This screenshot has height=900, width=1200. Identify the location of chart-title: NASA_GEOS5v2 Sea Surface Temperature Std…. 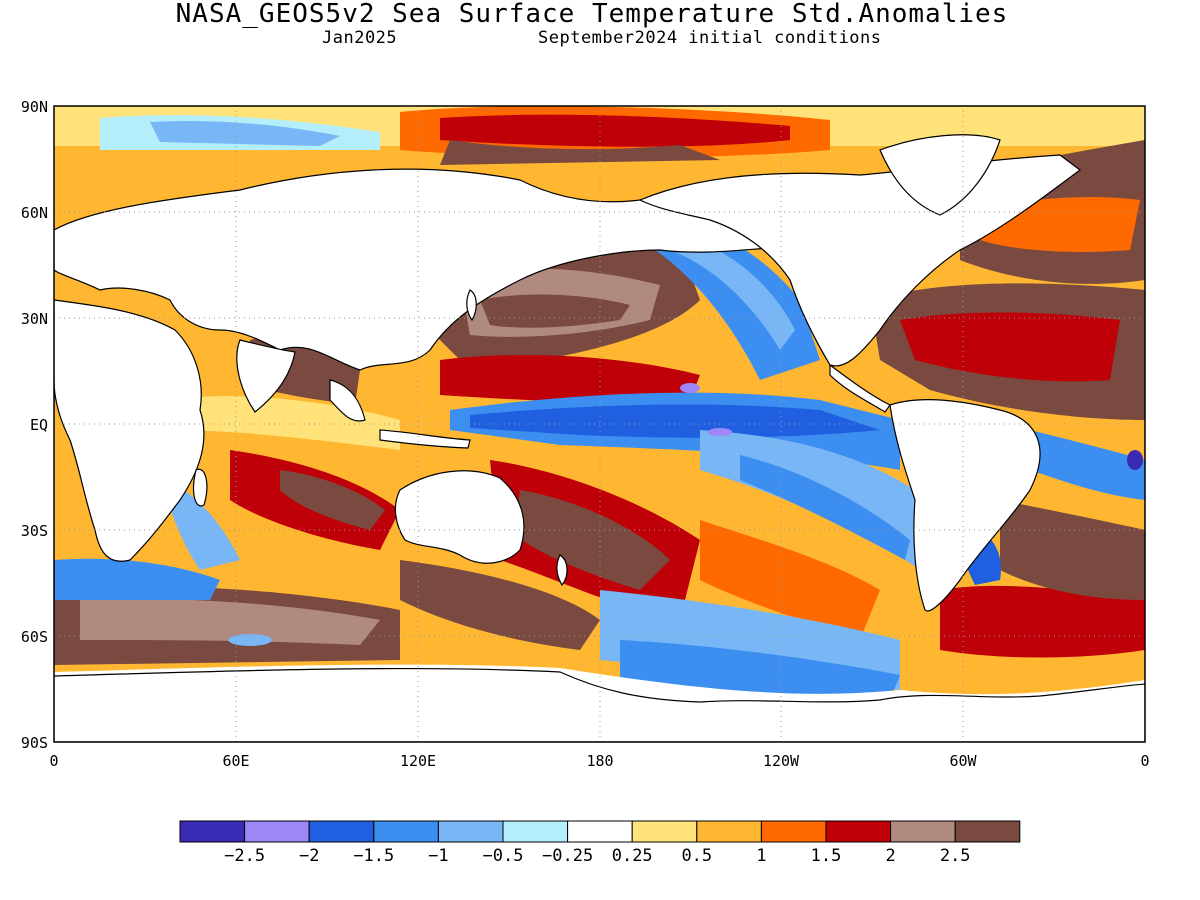
(592, 14).